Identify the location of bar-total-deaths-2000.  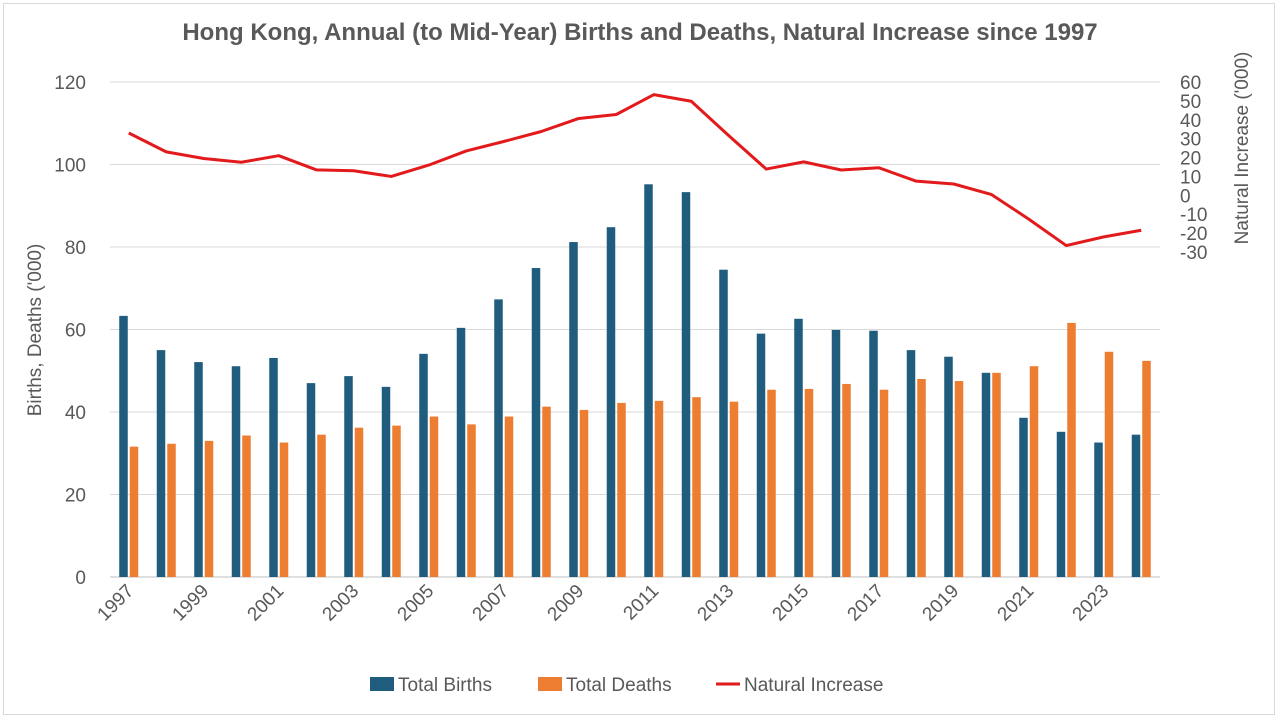
(246, 506).